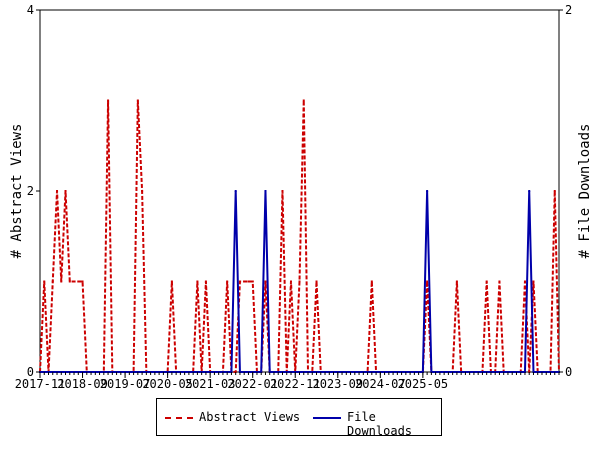 Image resolution: width=600 pixels, height=450 pixels. What do you see at coordinates (585, 191) in the screenshot?
I see `y-right-axis-title: # File Downloads` at bounding box center [585, 191].